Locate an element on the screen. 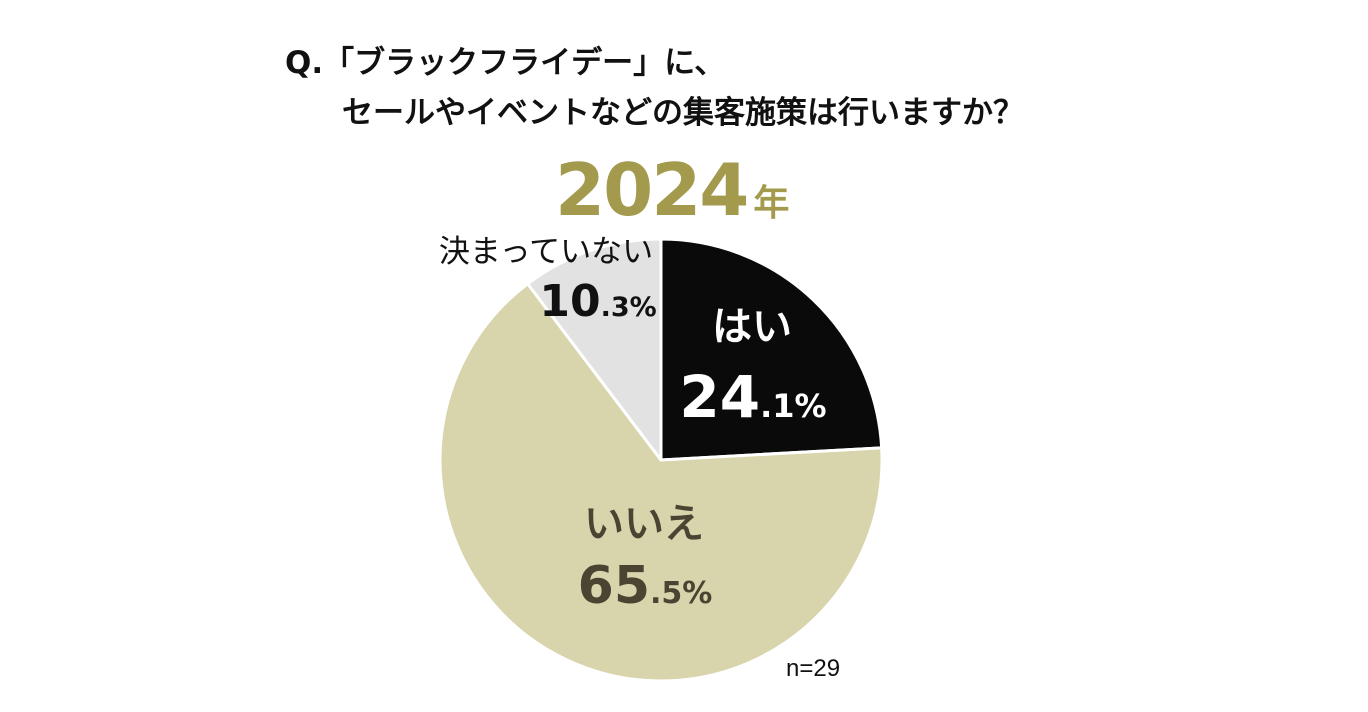 The image size is (1368, 712). sample-size: n=29 is located at coordinates (813, 668).